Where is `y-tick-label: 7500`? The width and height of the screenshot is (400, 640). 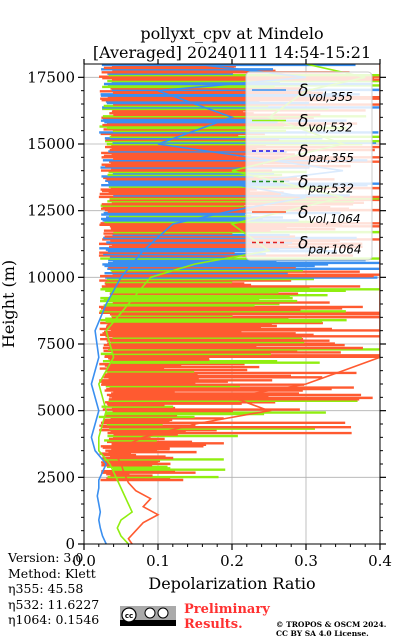 y-tick-label: 7500 is located at coordinates (56, 344).